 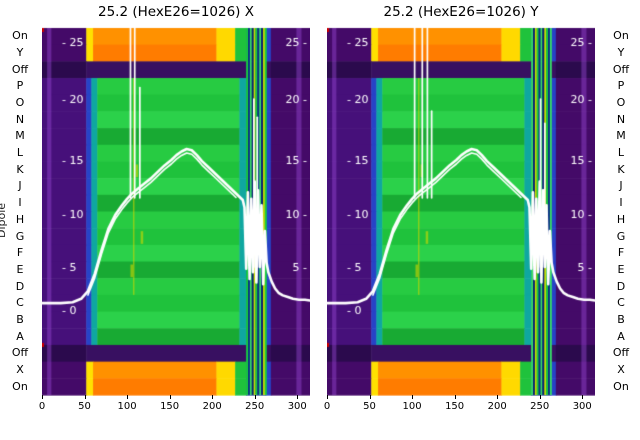 What do you see at coordinates (20, 119) in the screenshot?
I see `row-label-left-n-5: N` at bounding box center [20, 119].